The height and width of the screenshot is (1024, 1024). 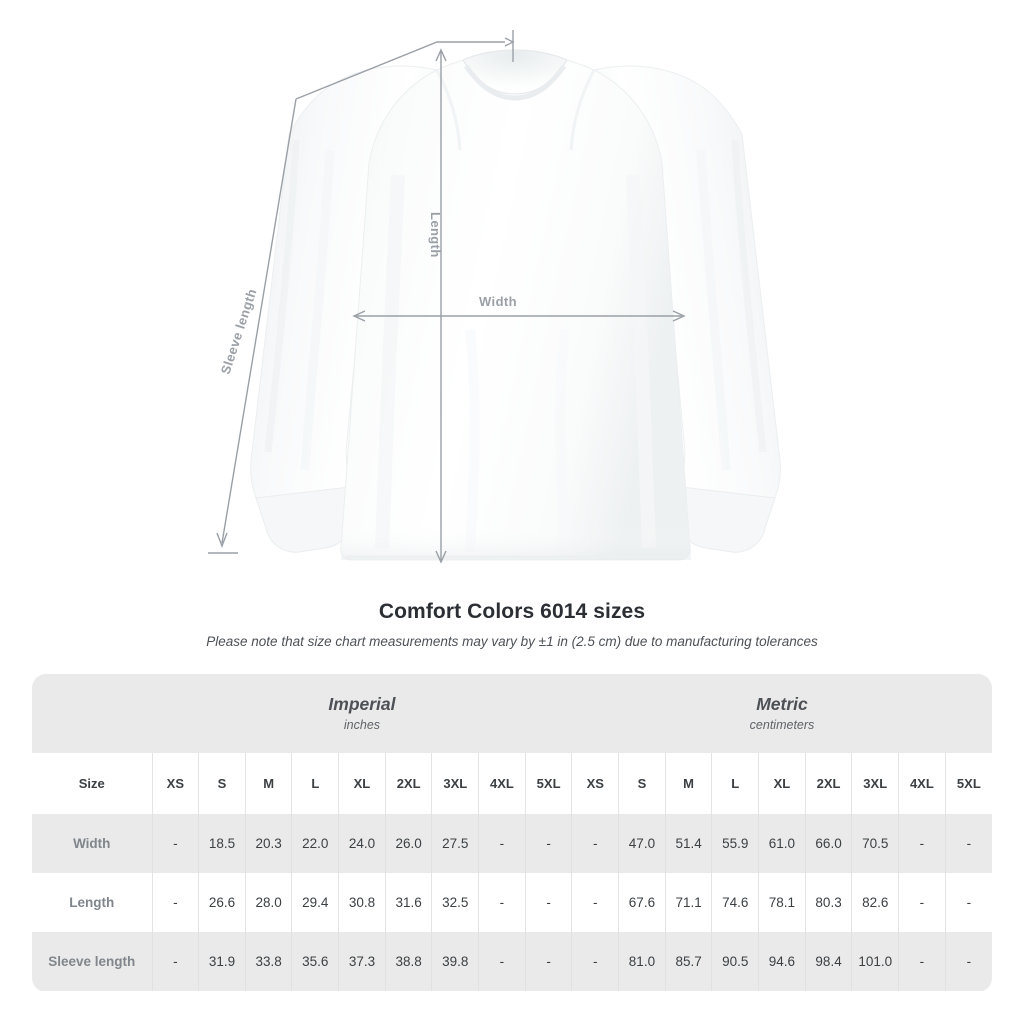 I want to click on size-header-xl-imperial: XL, so click(x=362, y=783).